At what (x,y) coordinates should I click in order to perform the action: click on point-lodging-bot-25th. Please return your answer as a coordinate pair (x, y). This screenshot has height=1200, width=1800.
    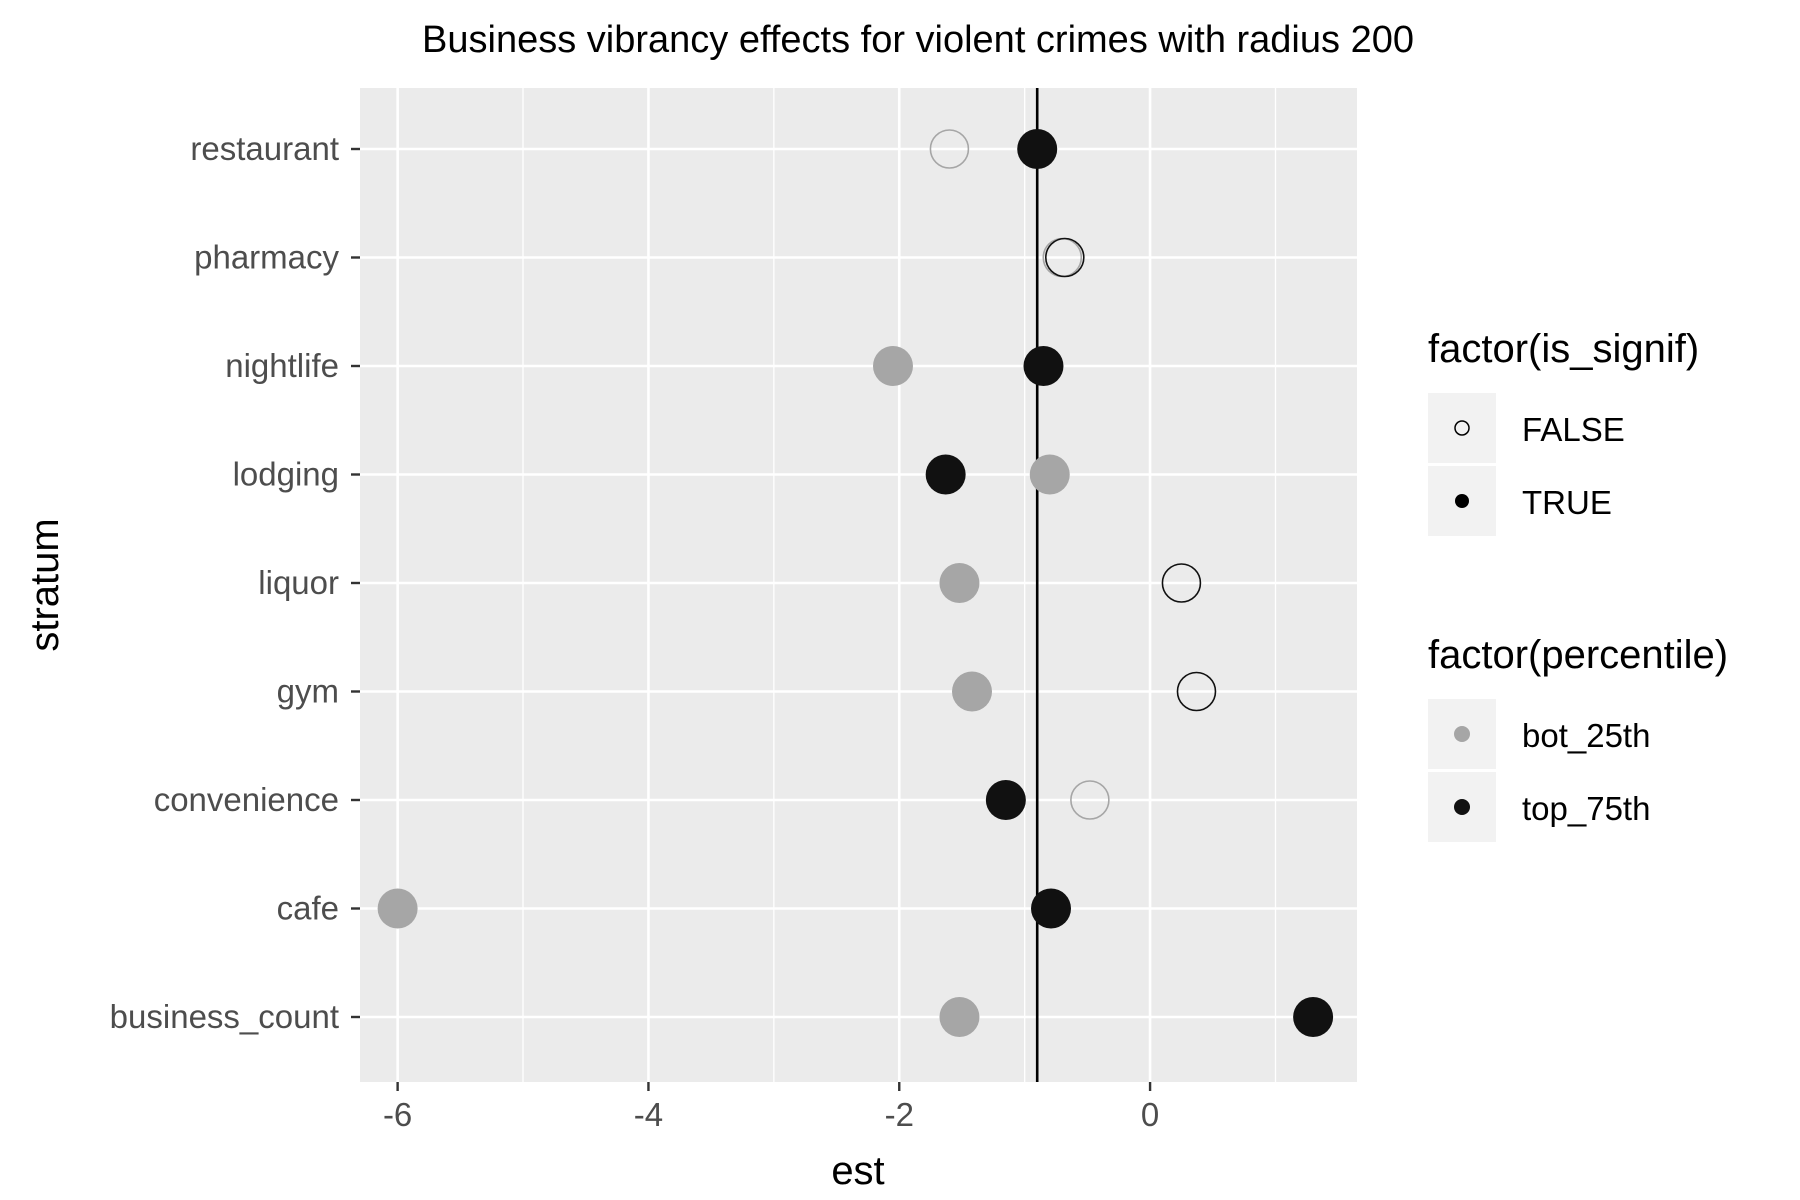
    Looking at the image, I should click on (1049, 474).